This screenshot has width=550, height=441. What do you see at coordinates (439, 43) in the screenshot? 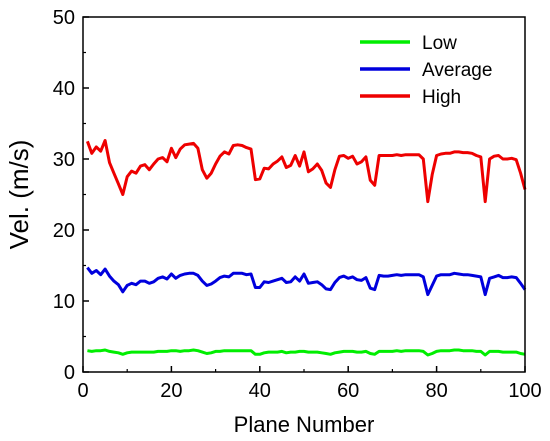
I see `legend-label: Low` at bounding box center [439, 43].